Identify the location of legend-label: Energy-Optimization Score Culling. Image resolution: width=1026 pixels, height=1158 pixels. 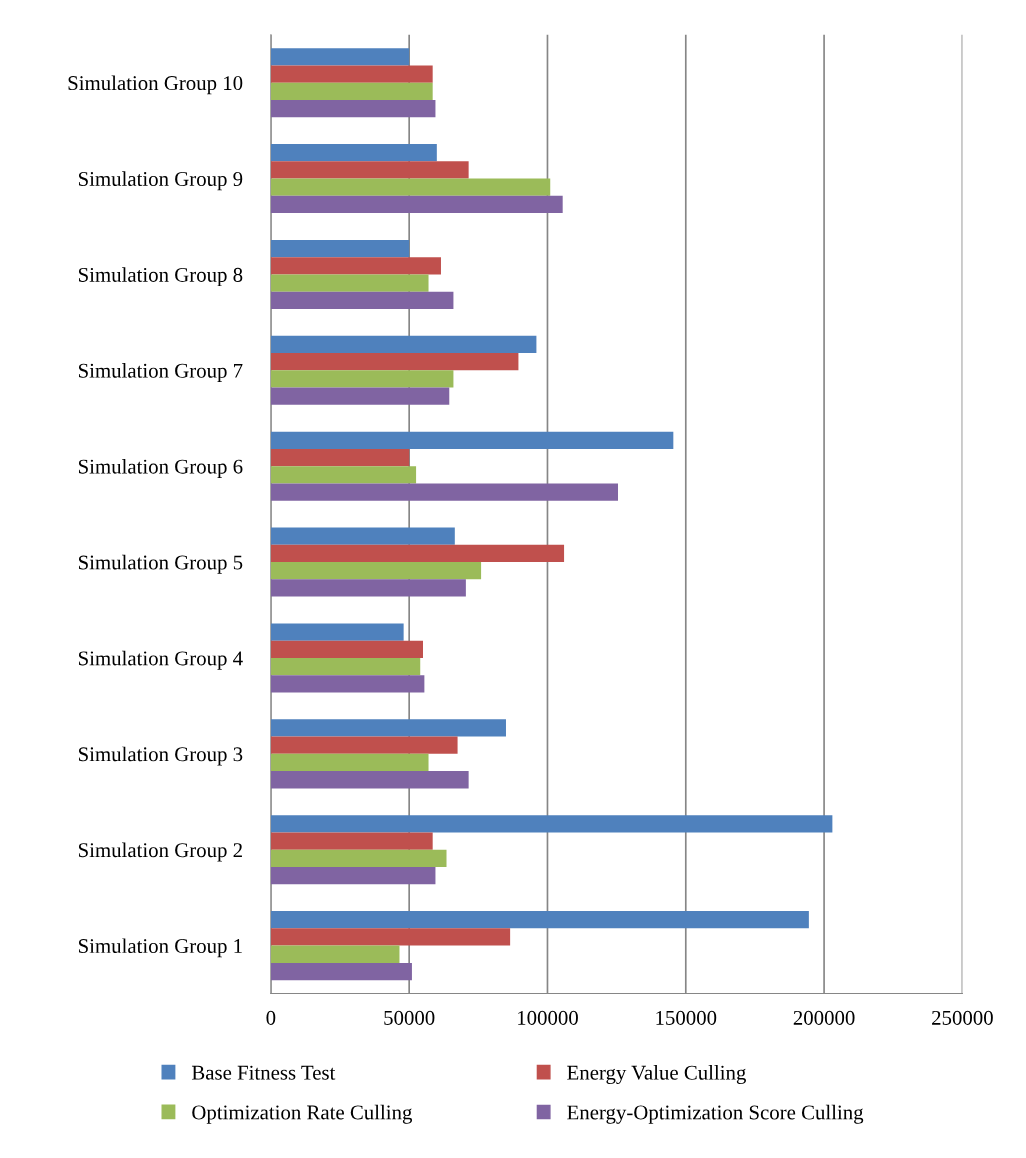
(715, 1114).